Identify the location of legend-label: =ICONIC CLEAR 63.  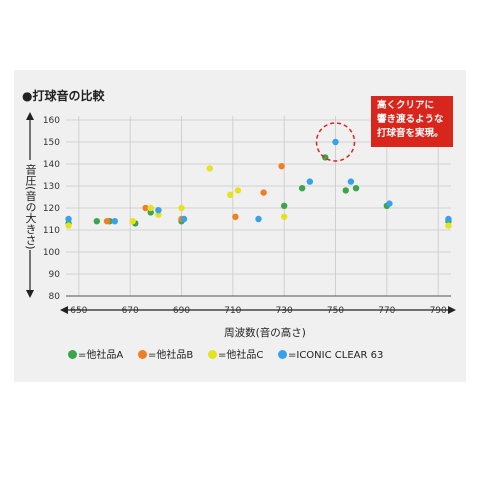
(336, 355).